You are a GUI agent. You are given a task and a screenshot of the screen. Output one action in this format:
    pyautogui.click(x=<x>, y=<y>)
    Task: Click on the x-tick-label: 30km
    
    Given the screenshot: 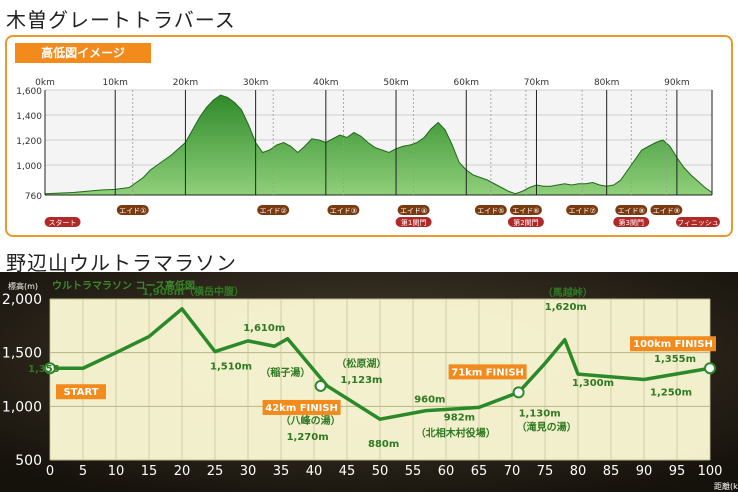 What is the action you would take?
    pyautogui.click(x=255, y=83)
    